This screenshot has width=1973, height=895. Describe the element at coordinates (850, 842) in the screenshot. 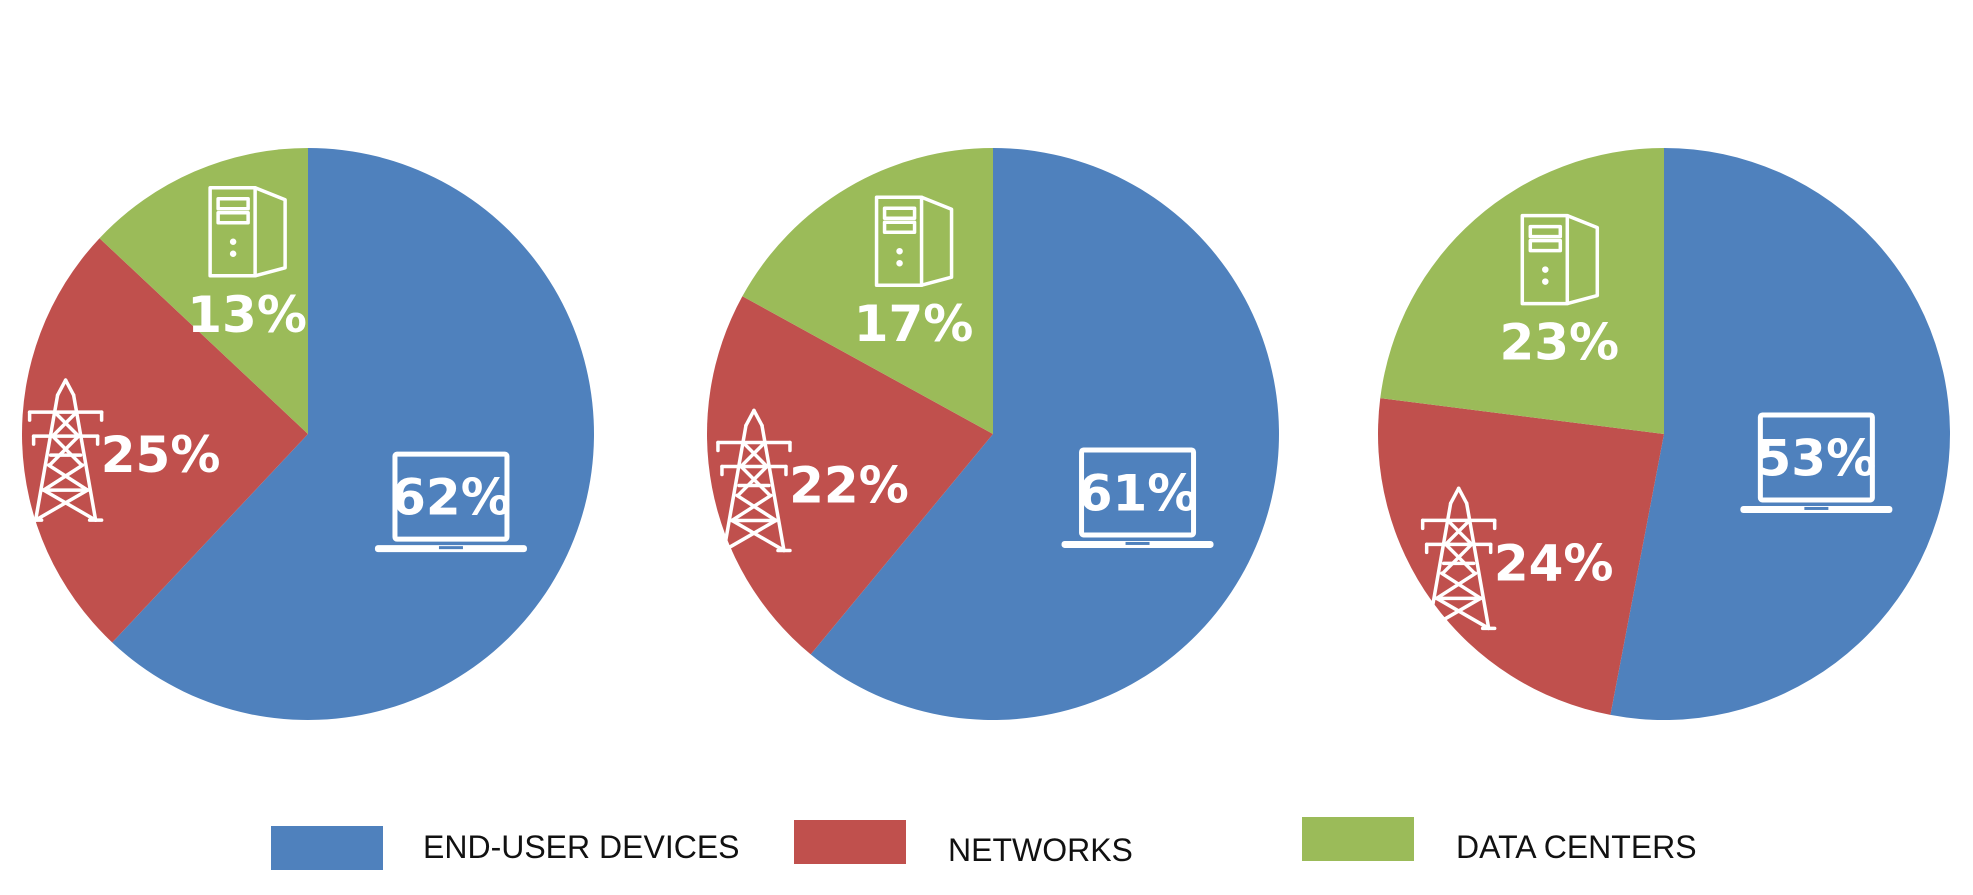

I see `legend-swatch-networks` at that location.